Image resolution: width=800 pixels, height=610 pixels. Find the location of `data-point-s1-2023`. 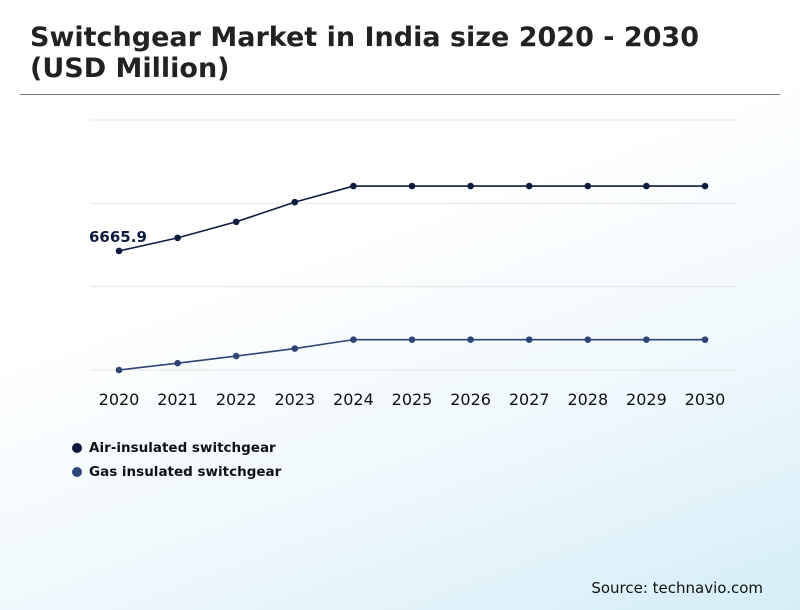

data-point-s1-2023 is located at coordinates (295, 202).